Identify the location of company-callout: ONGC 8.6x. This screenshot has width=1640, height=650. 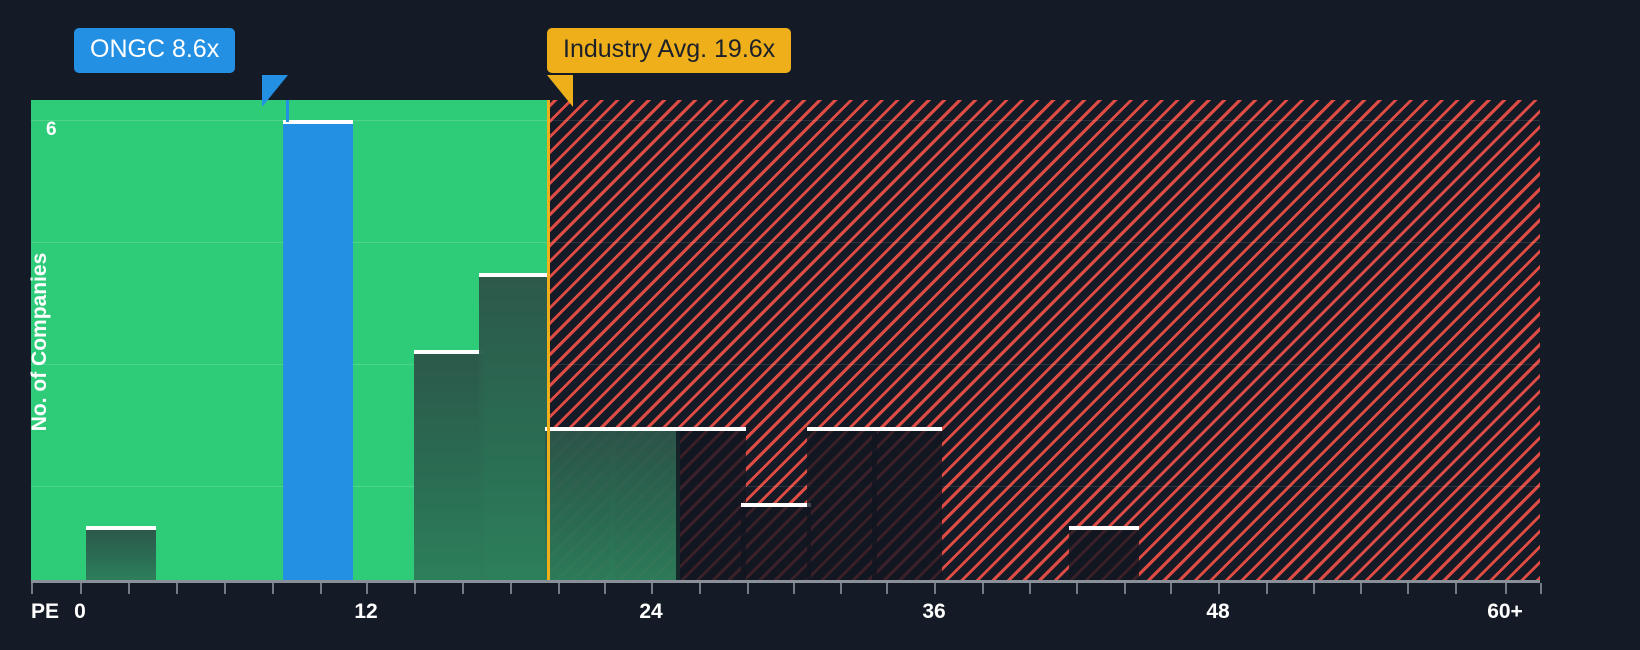
(155, 50).